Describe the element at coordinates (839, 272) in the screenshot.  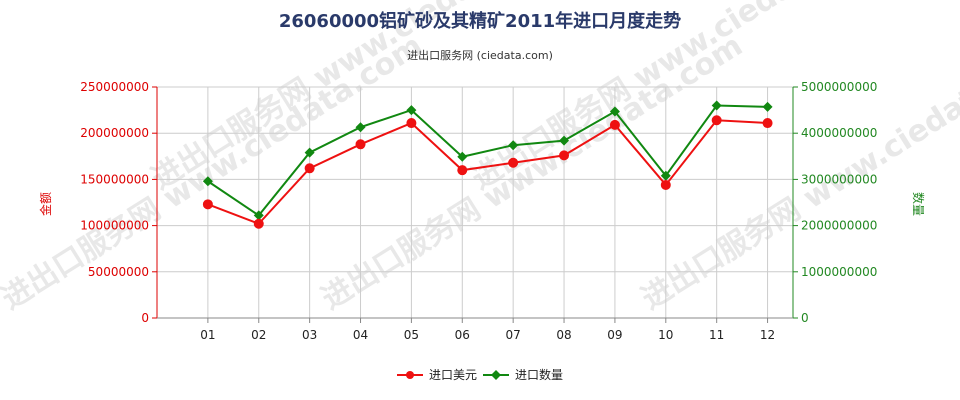
I see `right-tick-label: 1000000000` at that location.